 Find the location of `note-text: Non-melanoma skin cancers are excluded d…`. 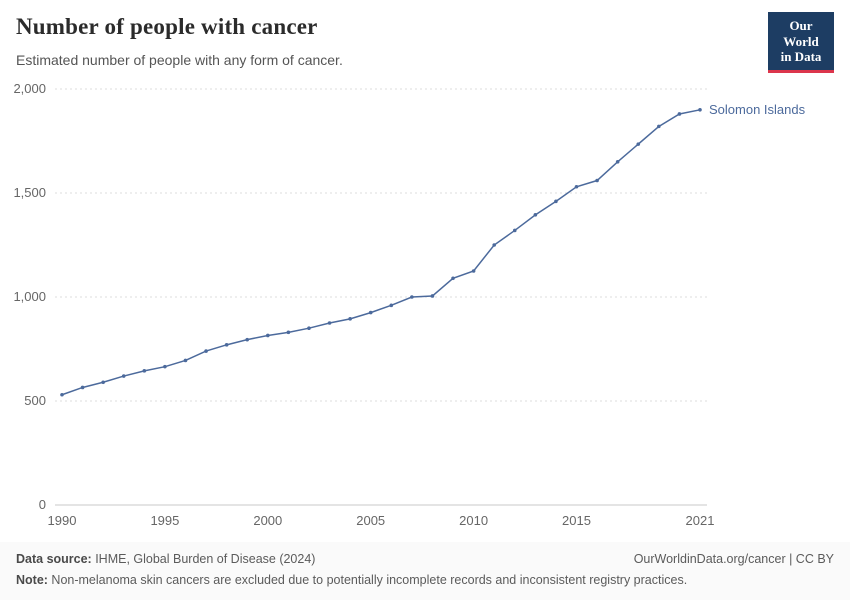

note-text: Non-melanoma skin cancers are excluded d… is located at coordinates (367, 580).